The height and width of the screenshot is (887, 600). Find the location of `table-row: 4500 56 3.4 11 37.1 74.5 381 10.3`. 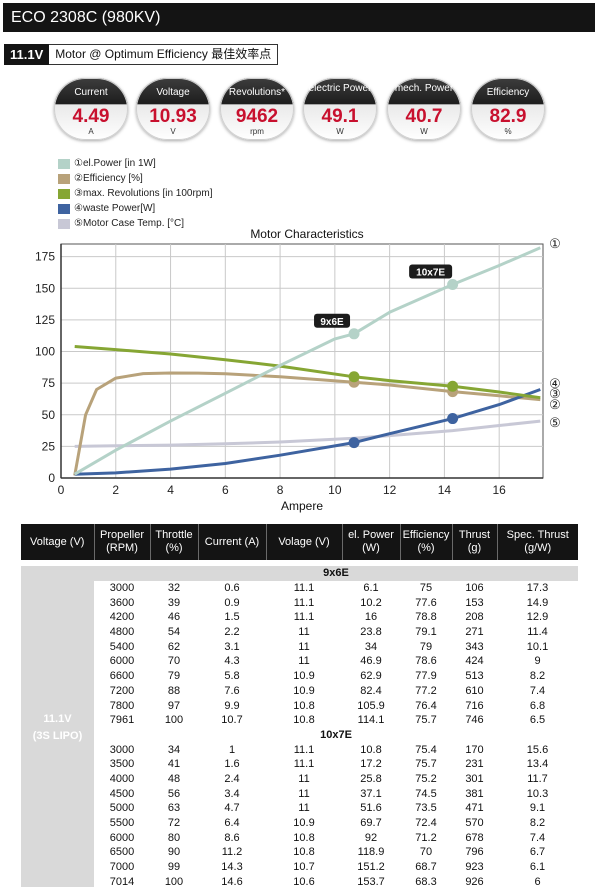

table-row: 4500 56 3.4 11 37.1 74.5 381 10.3 is located at coordinates (299, 793).